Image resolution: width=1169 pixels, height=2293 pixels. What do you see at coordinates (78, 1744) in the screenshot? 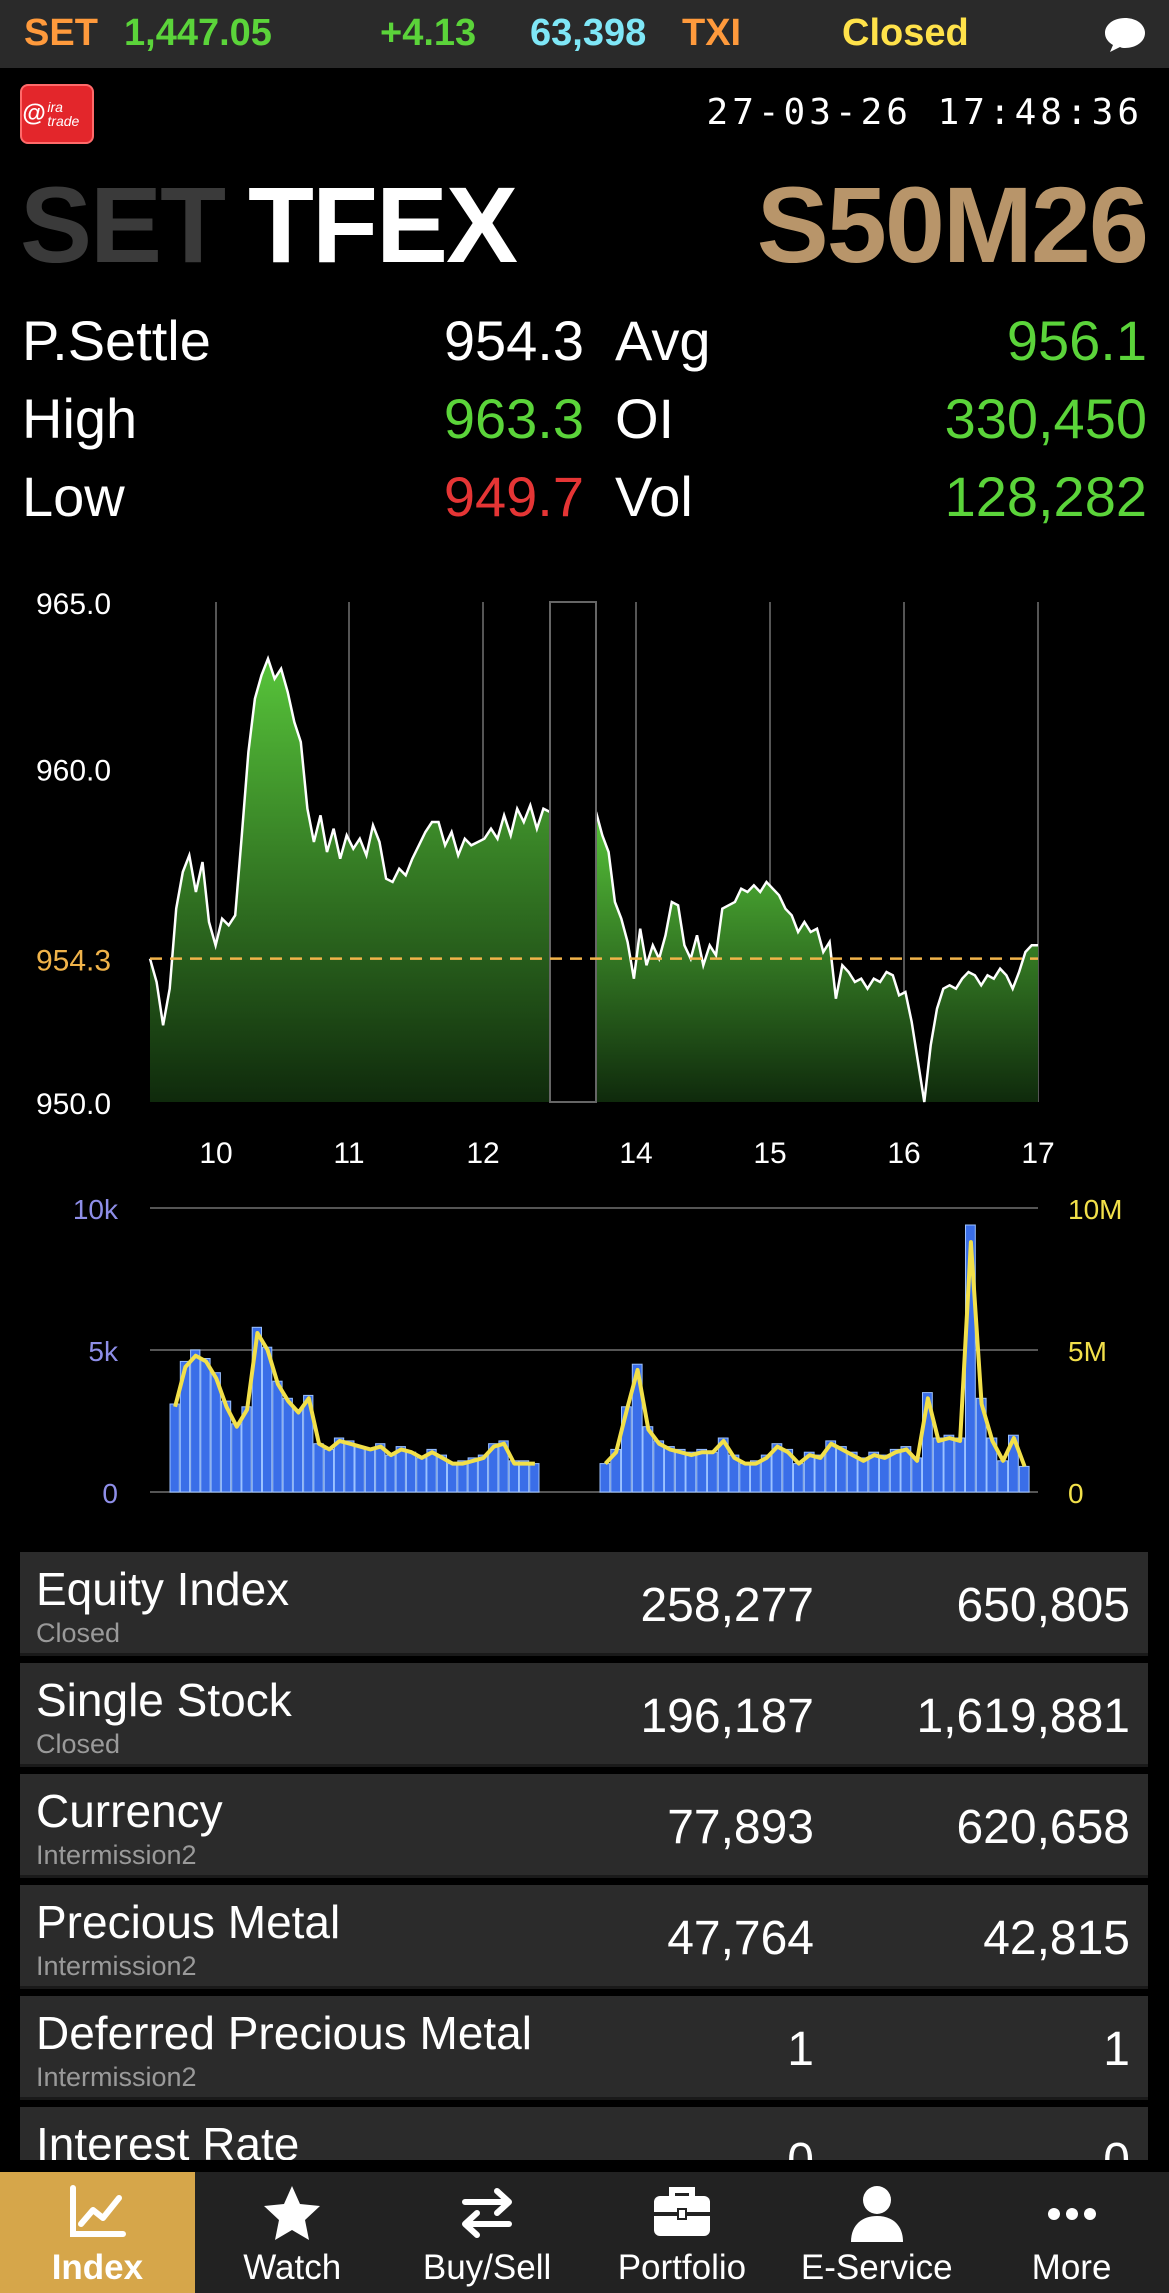
I see `market-row-status: Closed` at bounding box center [78, 1744].